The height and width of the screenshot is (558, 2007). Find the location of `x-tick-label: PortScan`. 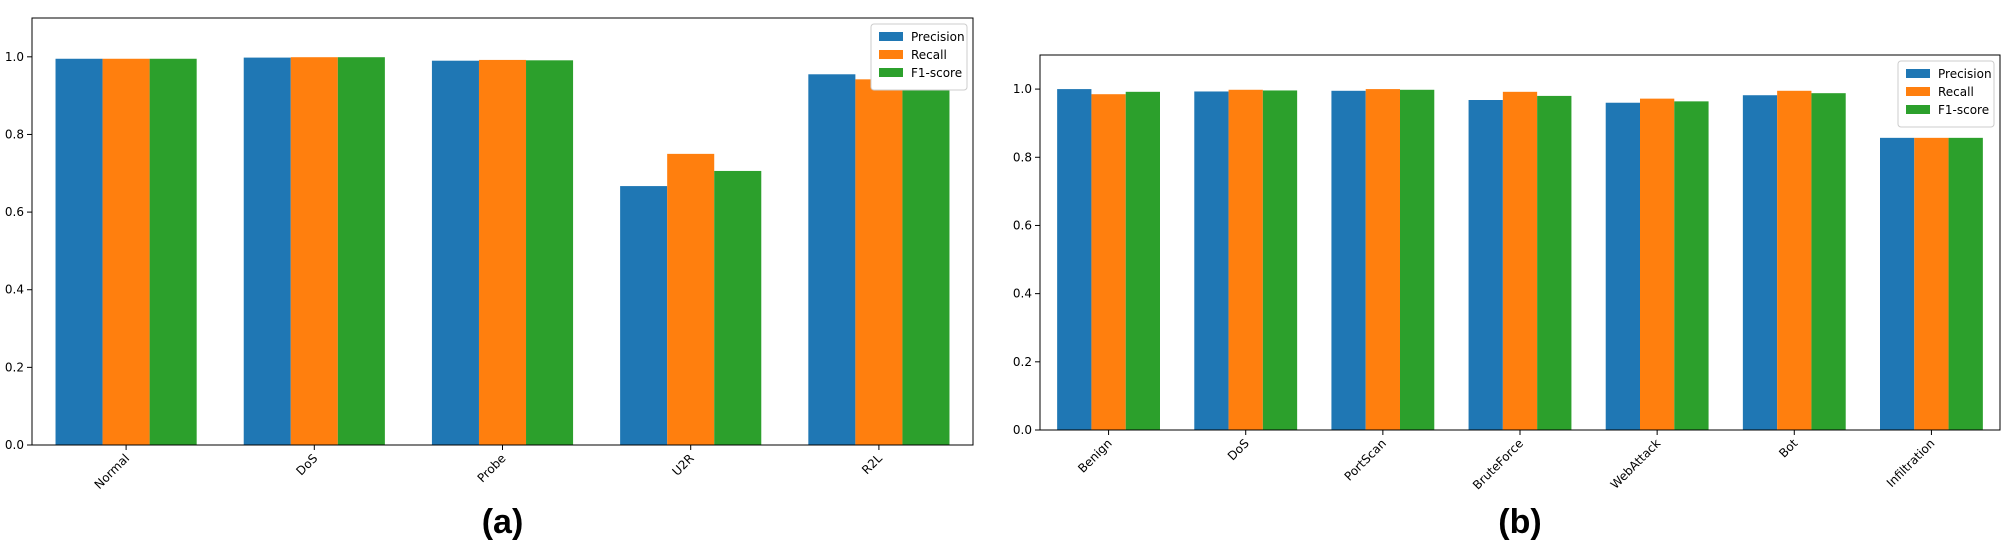

x-tick-label: PortScan is located at coordinates (1365, 459).